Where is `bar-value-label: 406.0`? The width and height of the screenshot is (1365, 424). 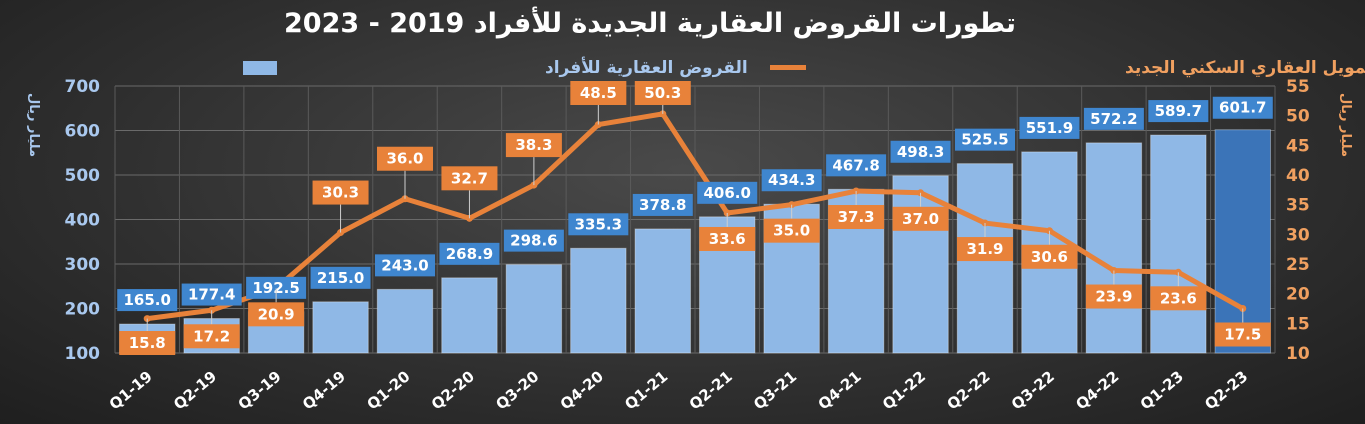 bar-value-label: 406.0 is located at coordinates (726, 193).